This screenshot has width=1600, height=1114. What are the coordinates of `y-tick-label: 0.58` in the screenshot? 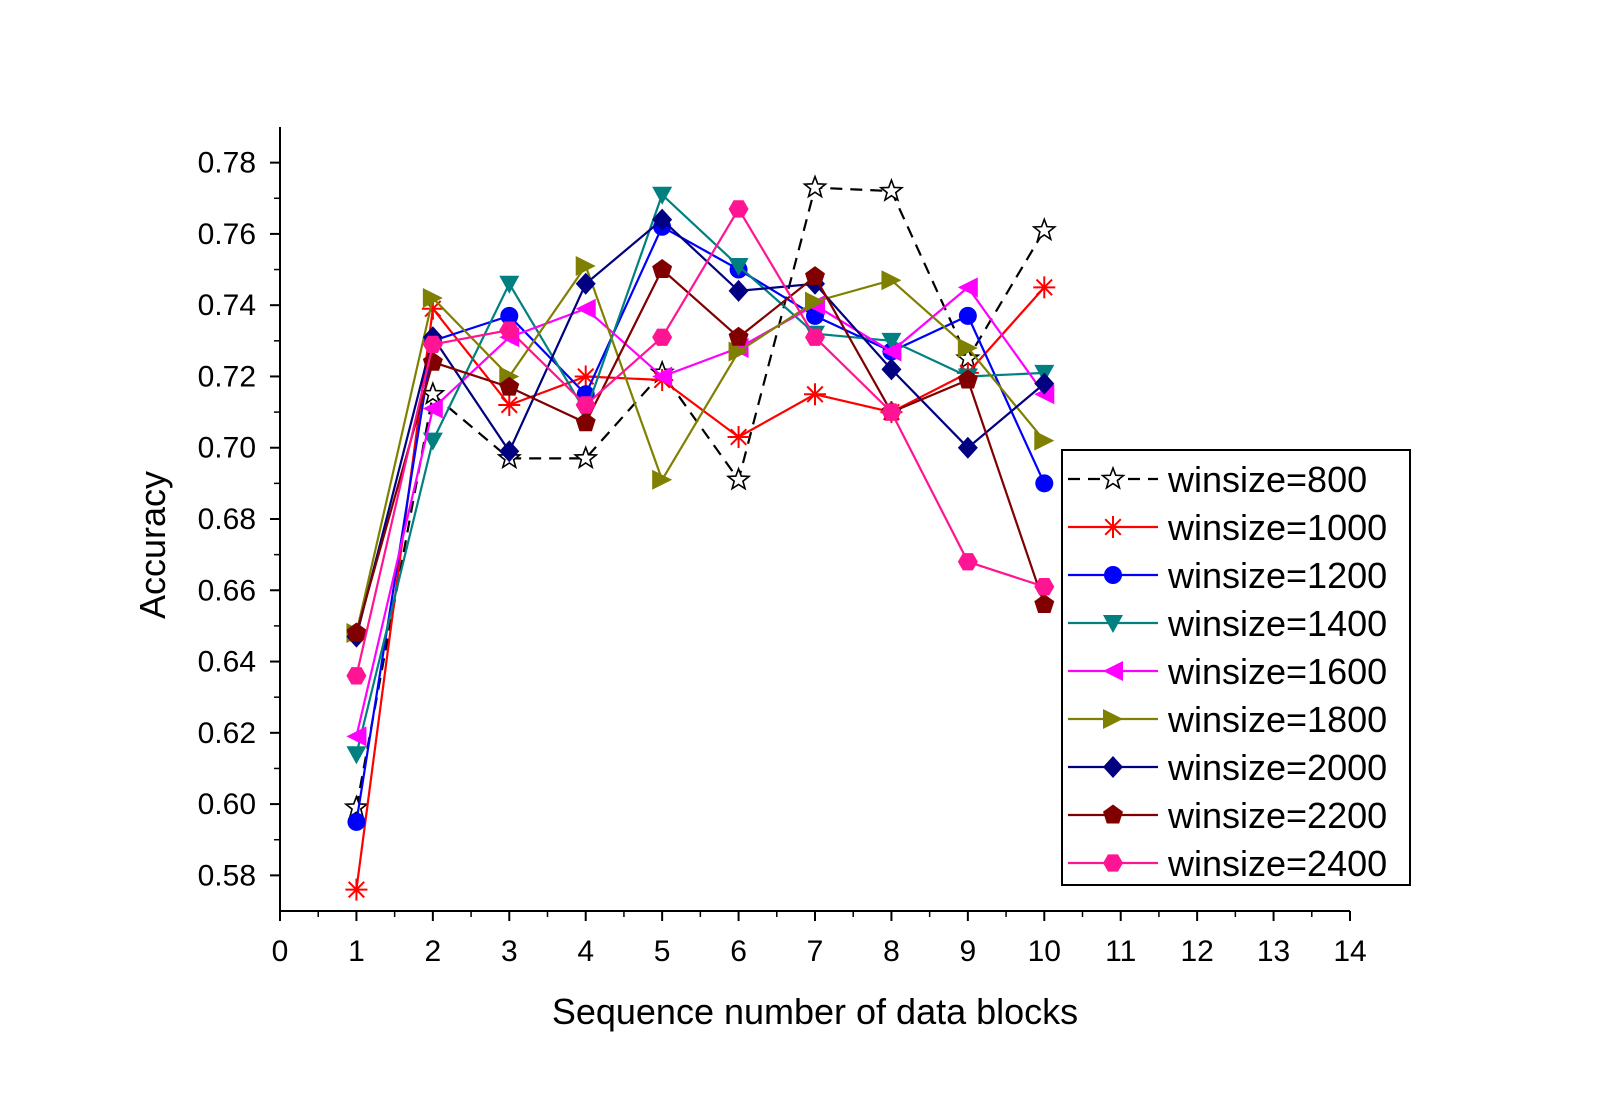 It's located at (227, 875).